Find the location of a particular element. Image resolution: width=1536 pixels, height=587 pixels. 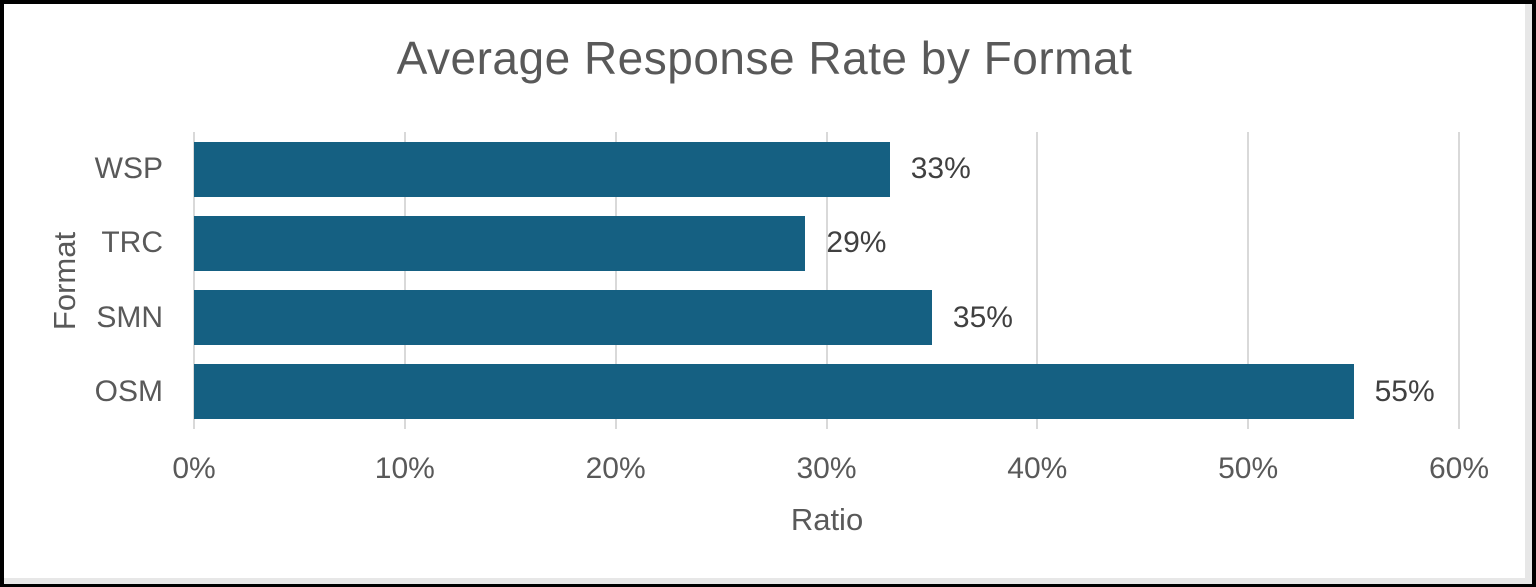

bar-smn is located at coordinates (563, 318).